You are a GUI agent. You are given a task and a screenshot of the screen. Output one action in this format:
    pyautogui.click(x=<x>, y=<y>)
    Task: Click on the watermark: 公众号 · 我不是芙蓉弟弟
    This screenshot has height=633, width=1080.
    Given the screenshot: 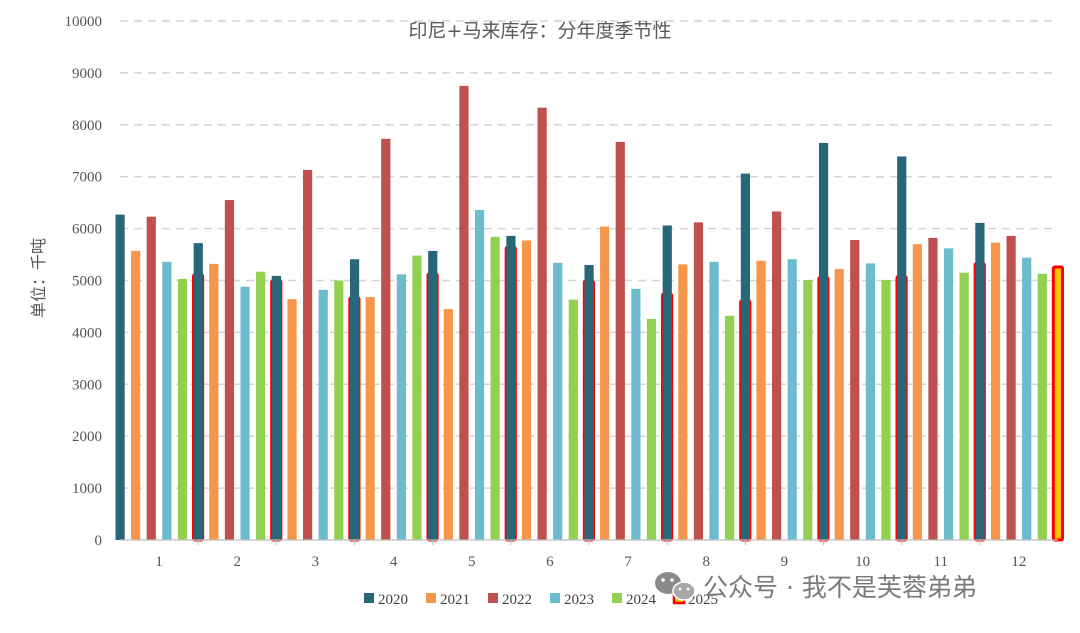 What is the action you would take?
    pyautogui.click(x=816, y=587)
    